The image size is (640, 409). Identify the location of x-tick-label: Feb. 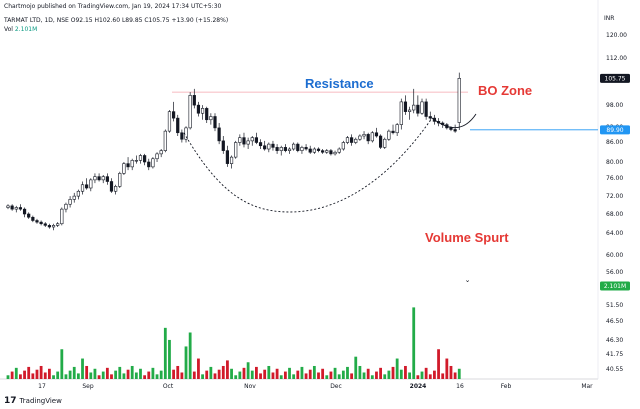
(506, 386).